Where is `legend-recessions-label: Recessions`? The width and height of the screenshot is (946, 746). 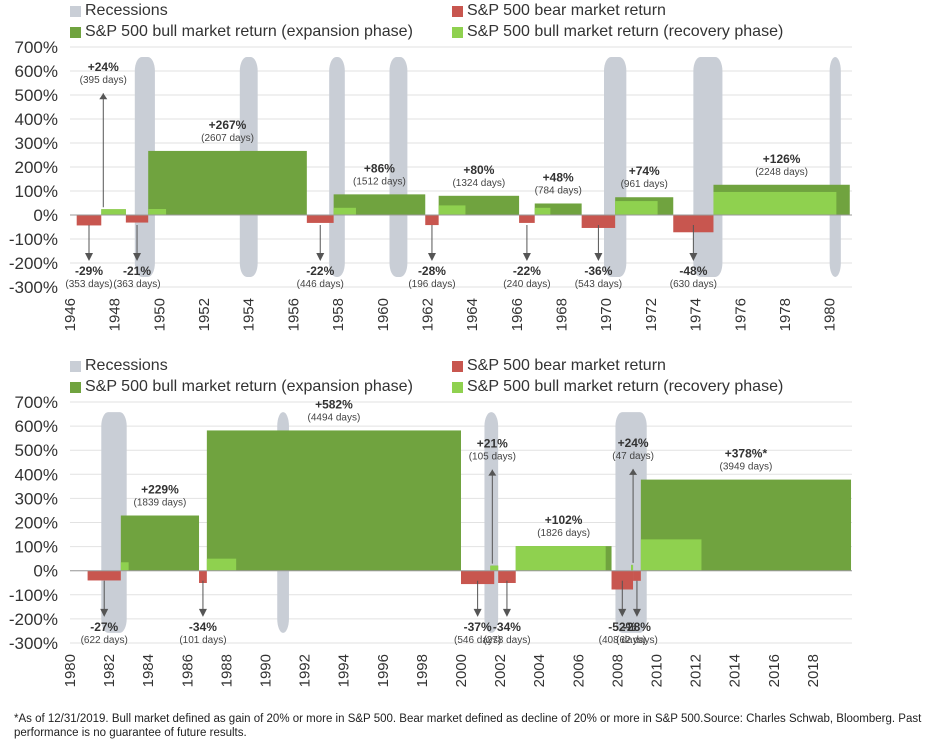 legend-recessions-label: Recessions is located at coordinates (126, 365).